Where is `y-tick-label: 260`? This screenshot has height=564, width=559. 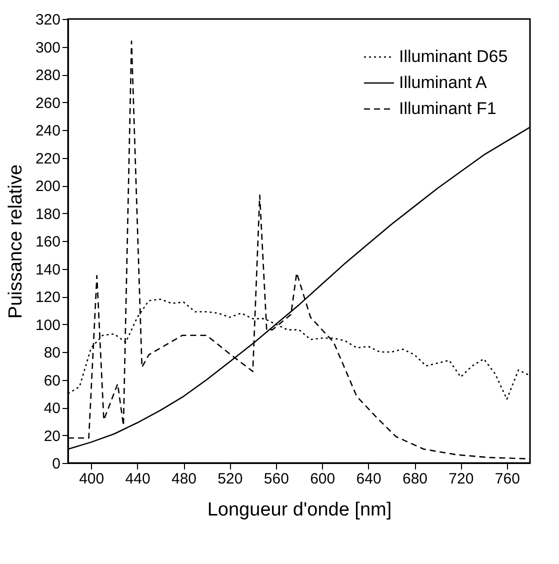 y-tick-label: 260 is located at coordinates (47, 103).